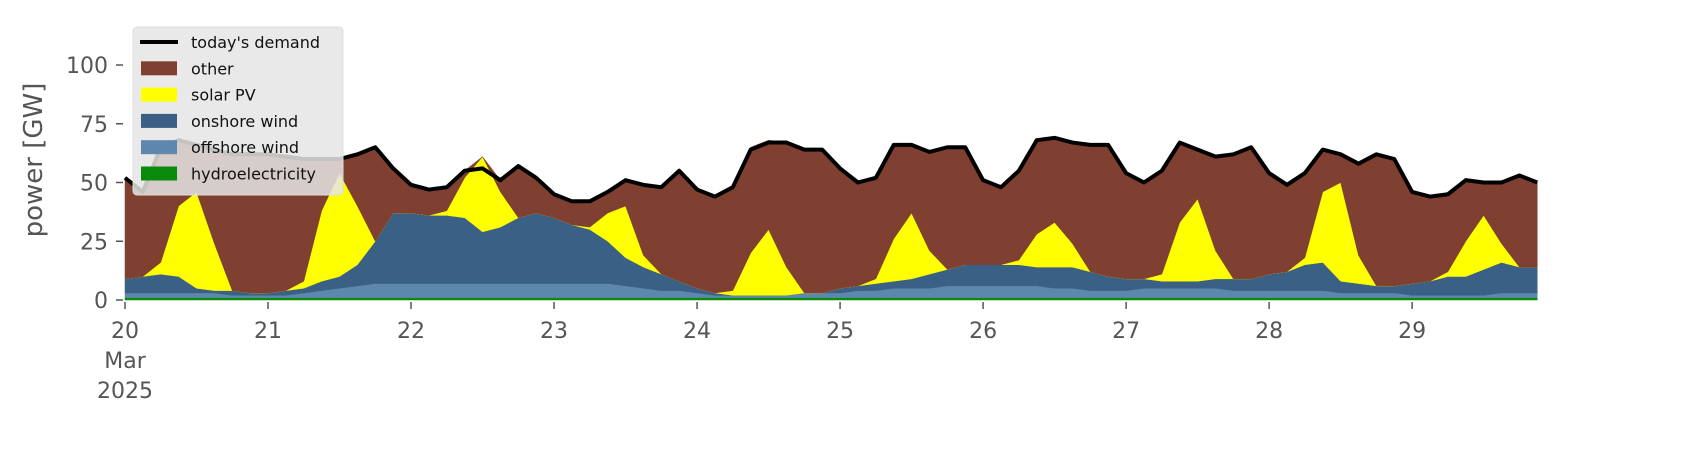 The image size is (1706, 464). What do you see at coordinates (831, 299) in the screenshot?
I see `area` at bounding box center [831, 299].